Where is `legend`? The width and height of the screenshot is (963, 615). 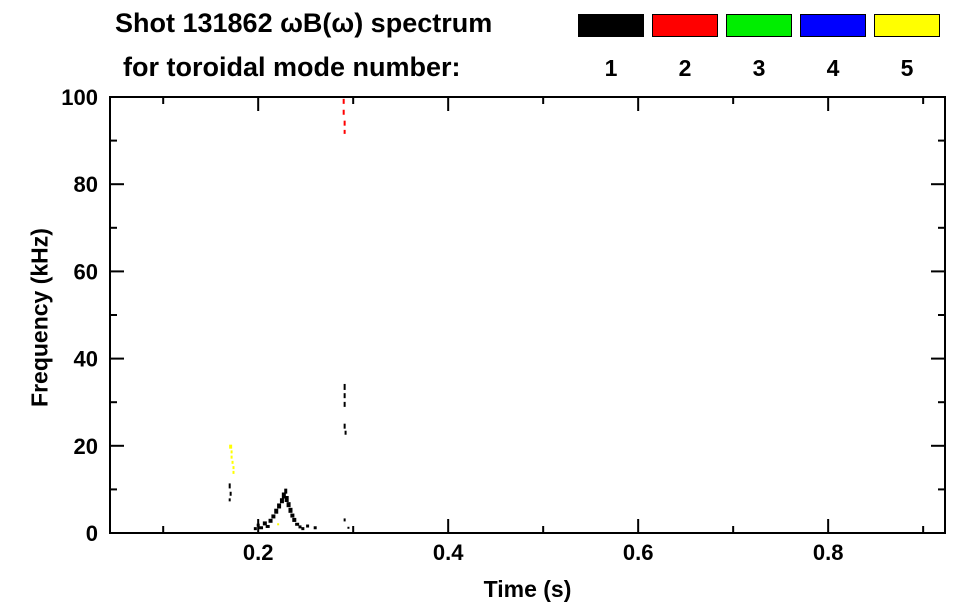
legend is located at coordinates (759, 25).